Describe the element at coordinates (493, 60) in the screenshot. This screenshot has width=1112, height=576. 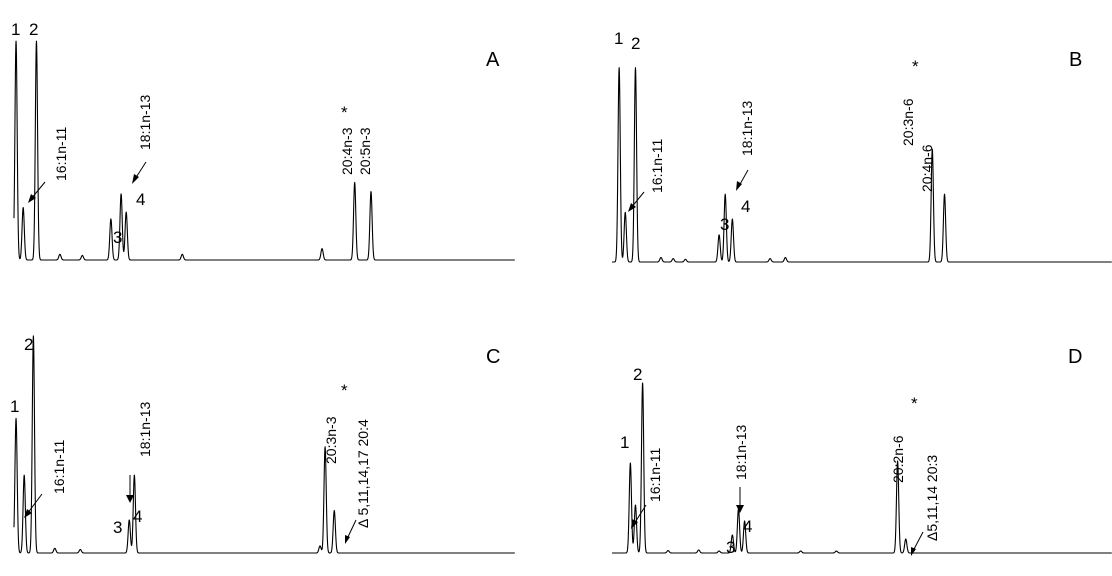
I see `panel-a-letter: A` at that location.